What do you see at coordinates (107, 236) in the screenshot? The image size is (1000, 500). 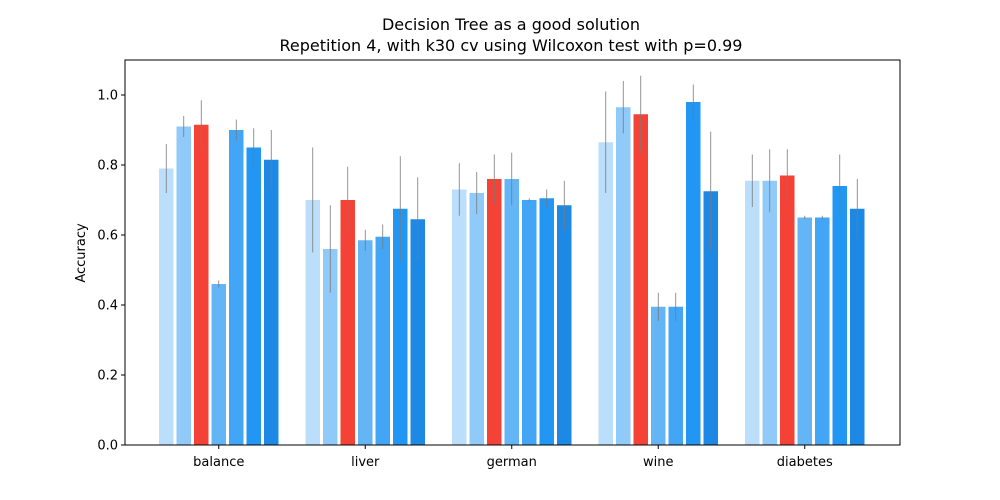 I see `y-tick-label: 0.6` at bounding box center [107, 236].